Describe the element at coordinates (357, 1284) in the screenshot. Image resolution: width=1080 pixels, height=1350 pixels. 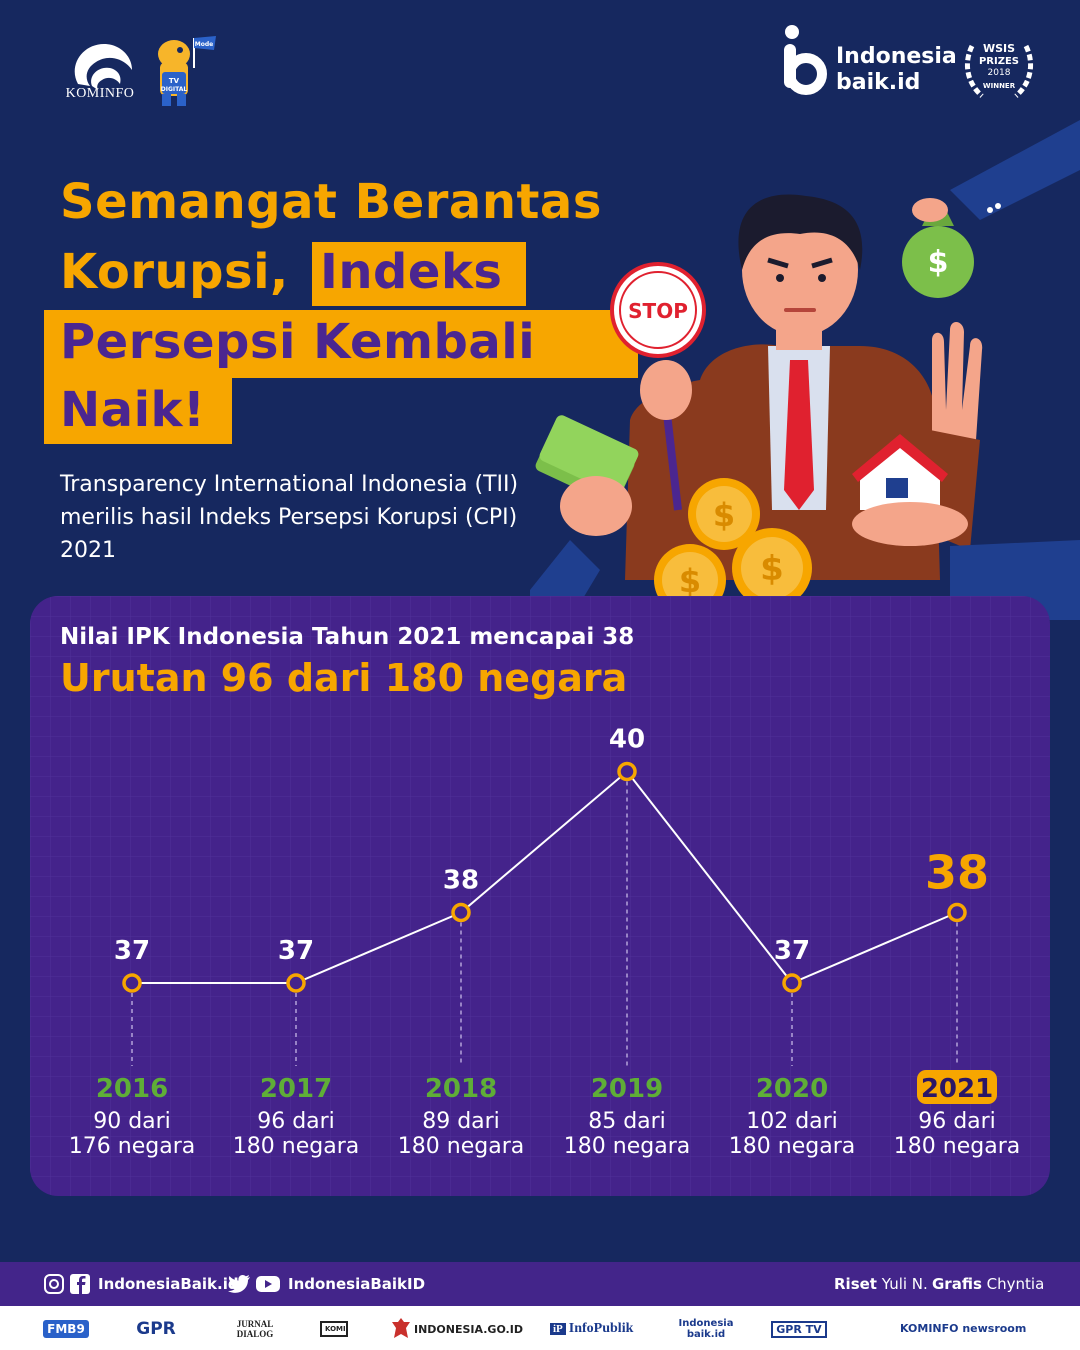
I see `social-handle-2: IndonesiaBaikID` at that location.